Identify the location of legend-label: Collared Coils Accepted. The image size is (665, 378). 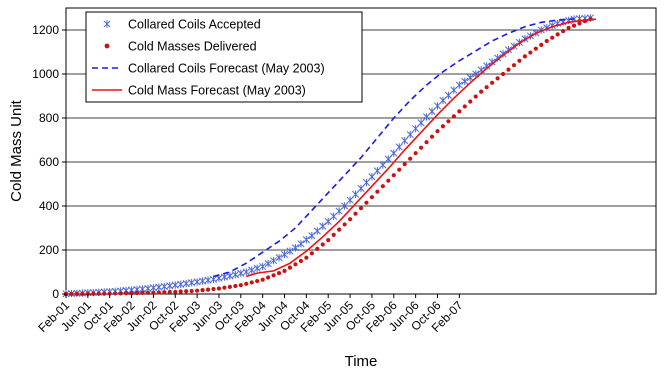
(194, 25).